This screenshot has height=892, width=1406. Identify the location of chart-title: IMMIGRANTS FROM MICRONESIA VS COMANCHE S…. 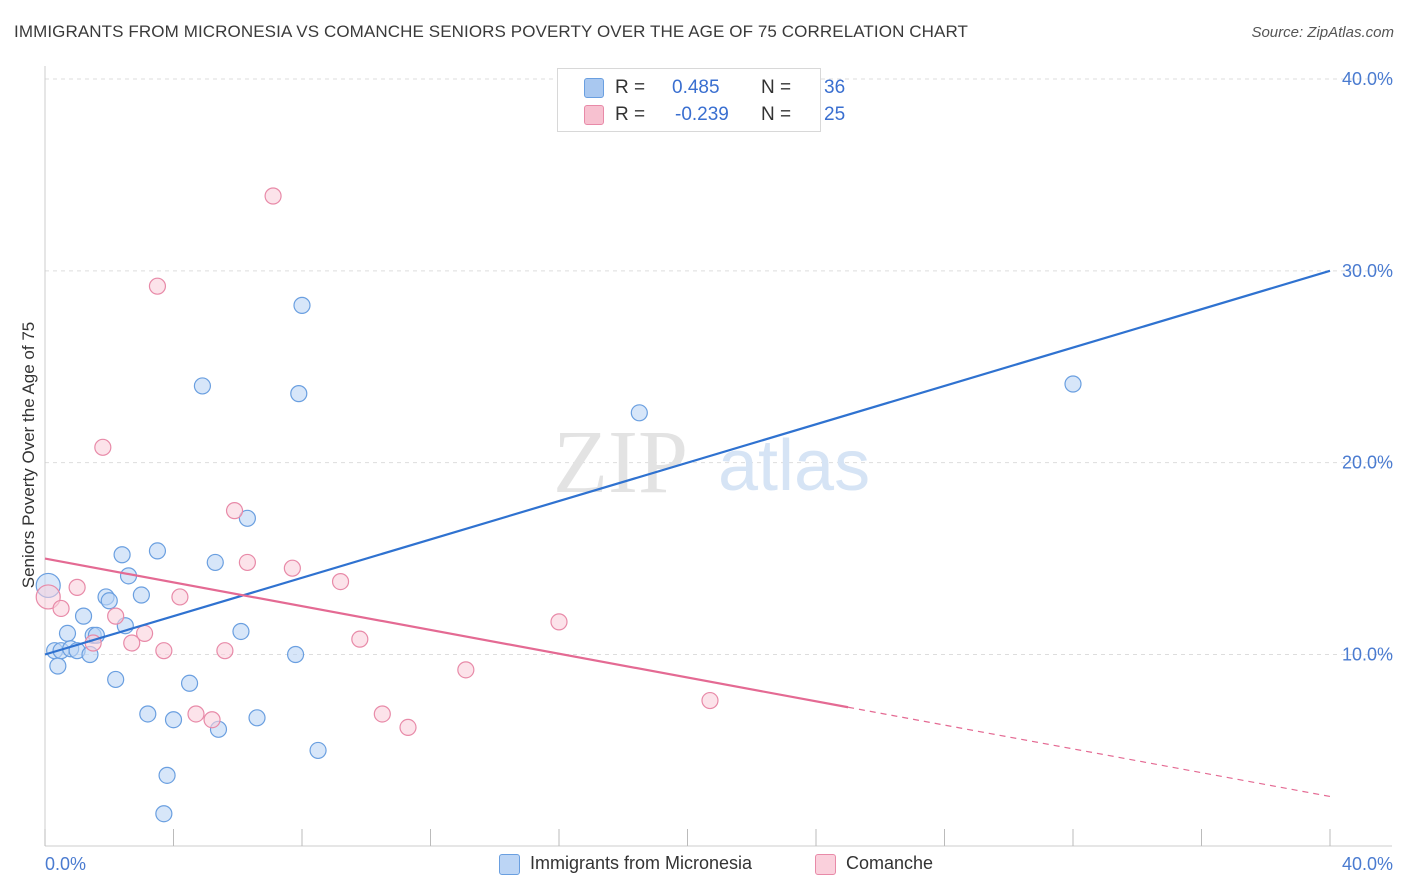
(491, 31).